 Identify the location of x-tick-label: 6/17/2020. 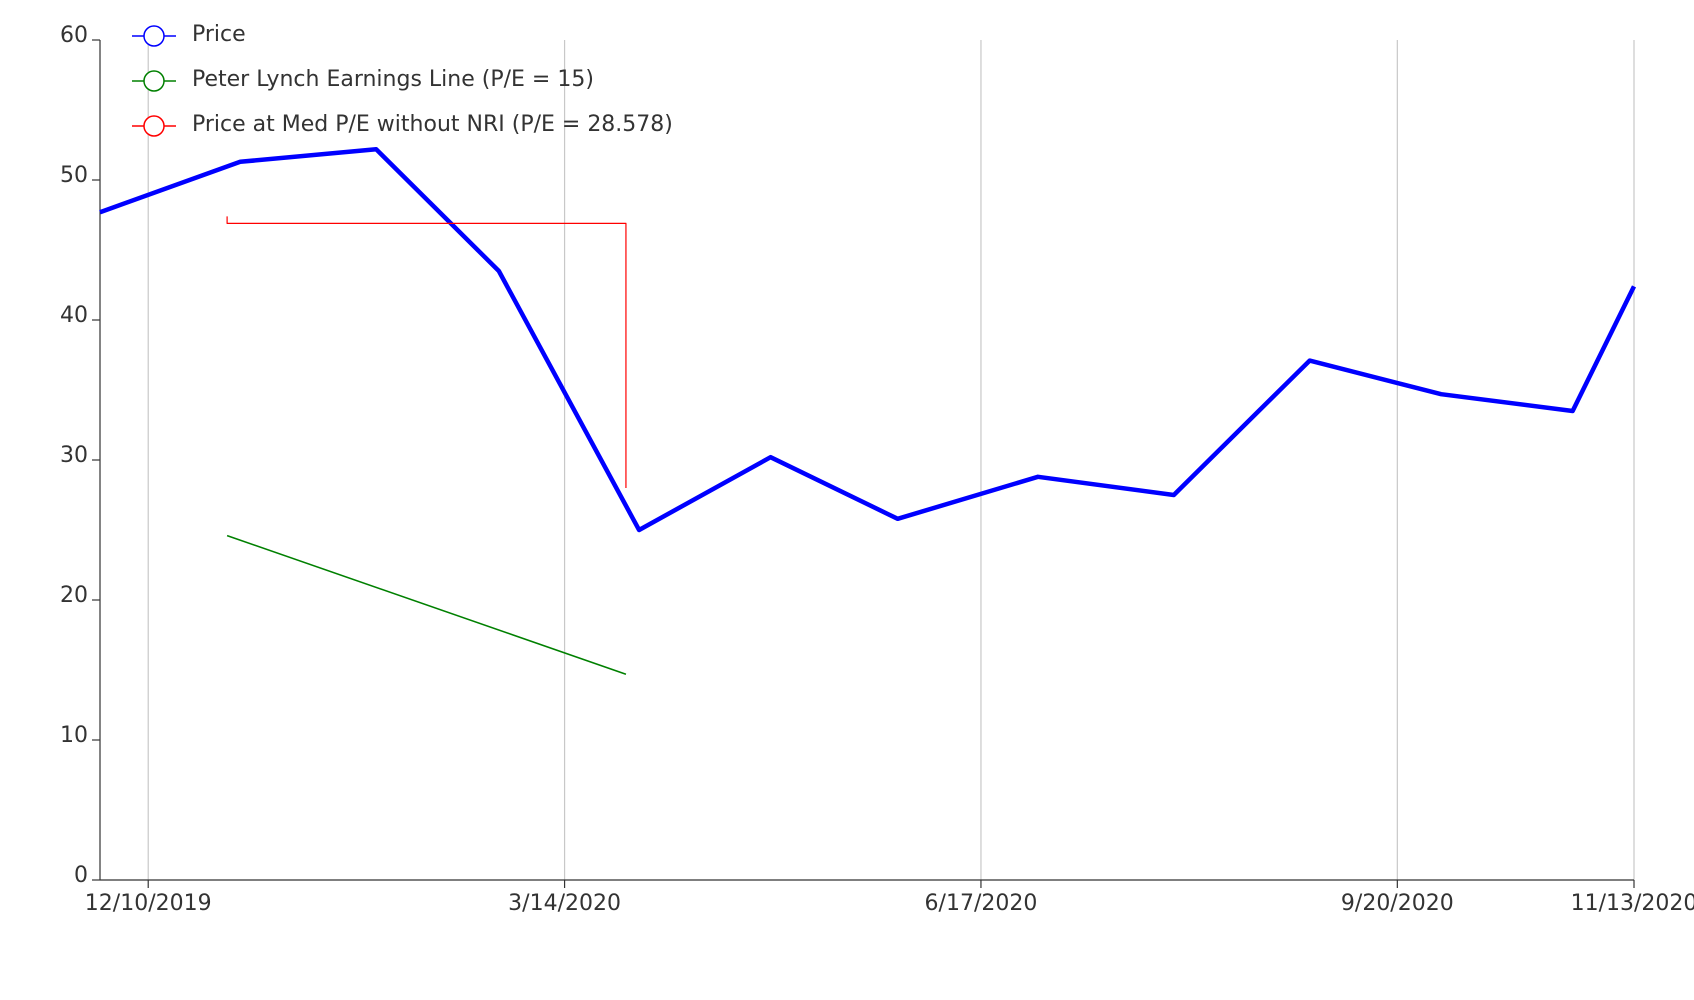
(981, 903).